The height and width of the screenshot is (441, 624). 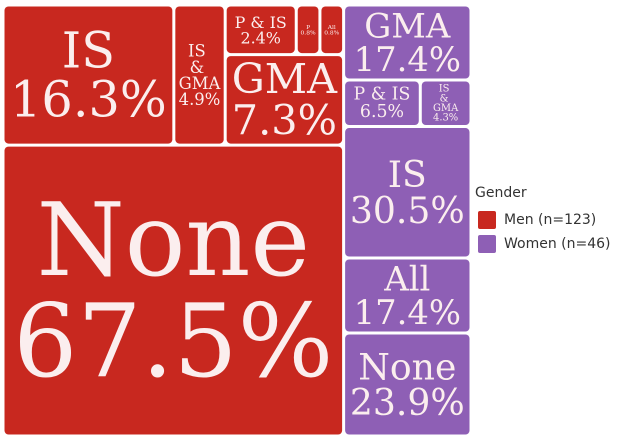 I want to click on tile-value-label: 7.3%, so click(x=284, y=121).